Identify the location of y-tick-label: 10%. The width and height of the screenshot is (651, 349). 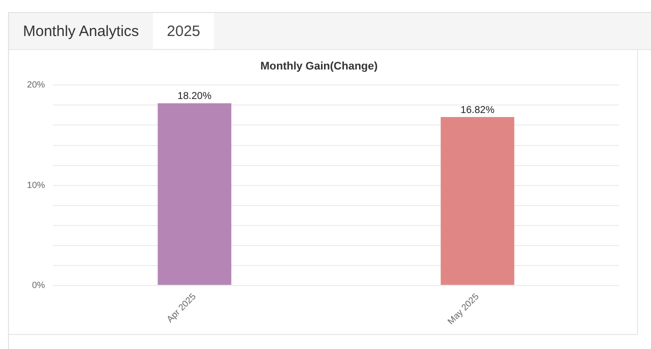
(36, 185).